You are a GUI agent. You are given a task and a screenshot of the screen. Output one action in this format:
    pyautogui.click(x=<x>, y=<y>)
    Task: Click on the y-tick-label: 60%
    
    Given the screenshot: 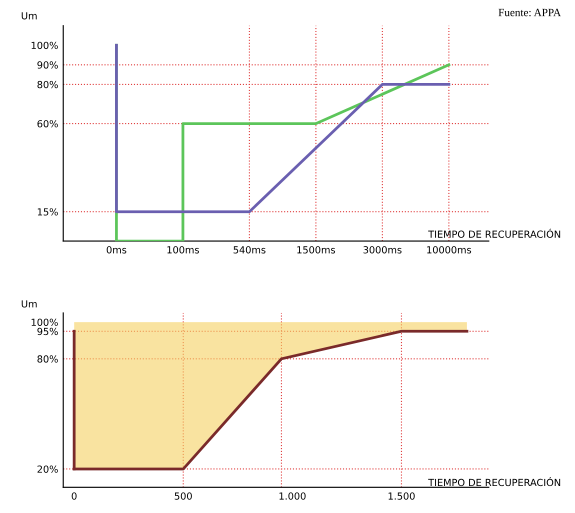 What is the action you would take?
    pyautogui.click(x=47, y=124)
    